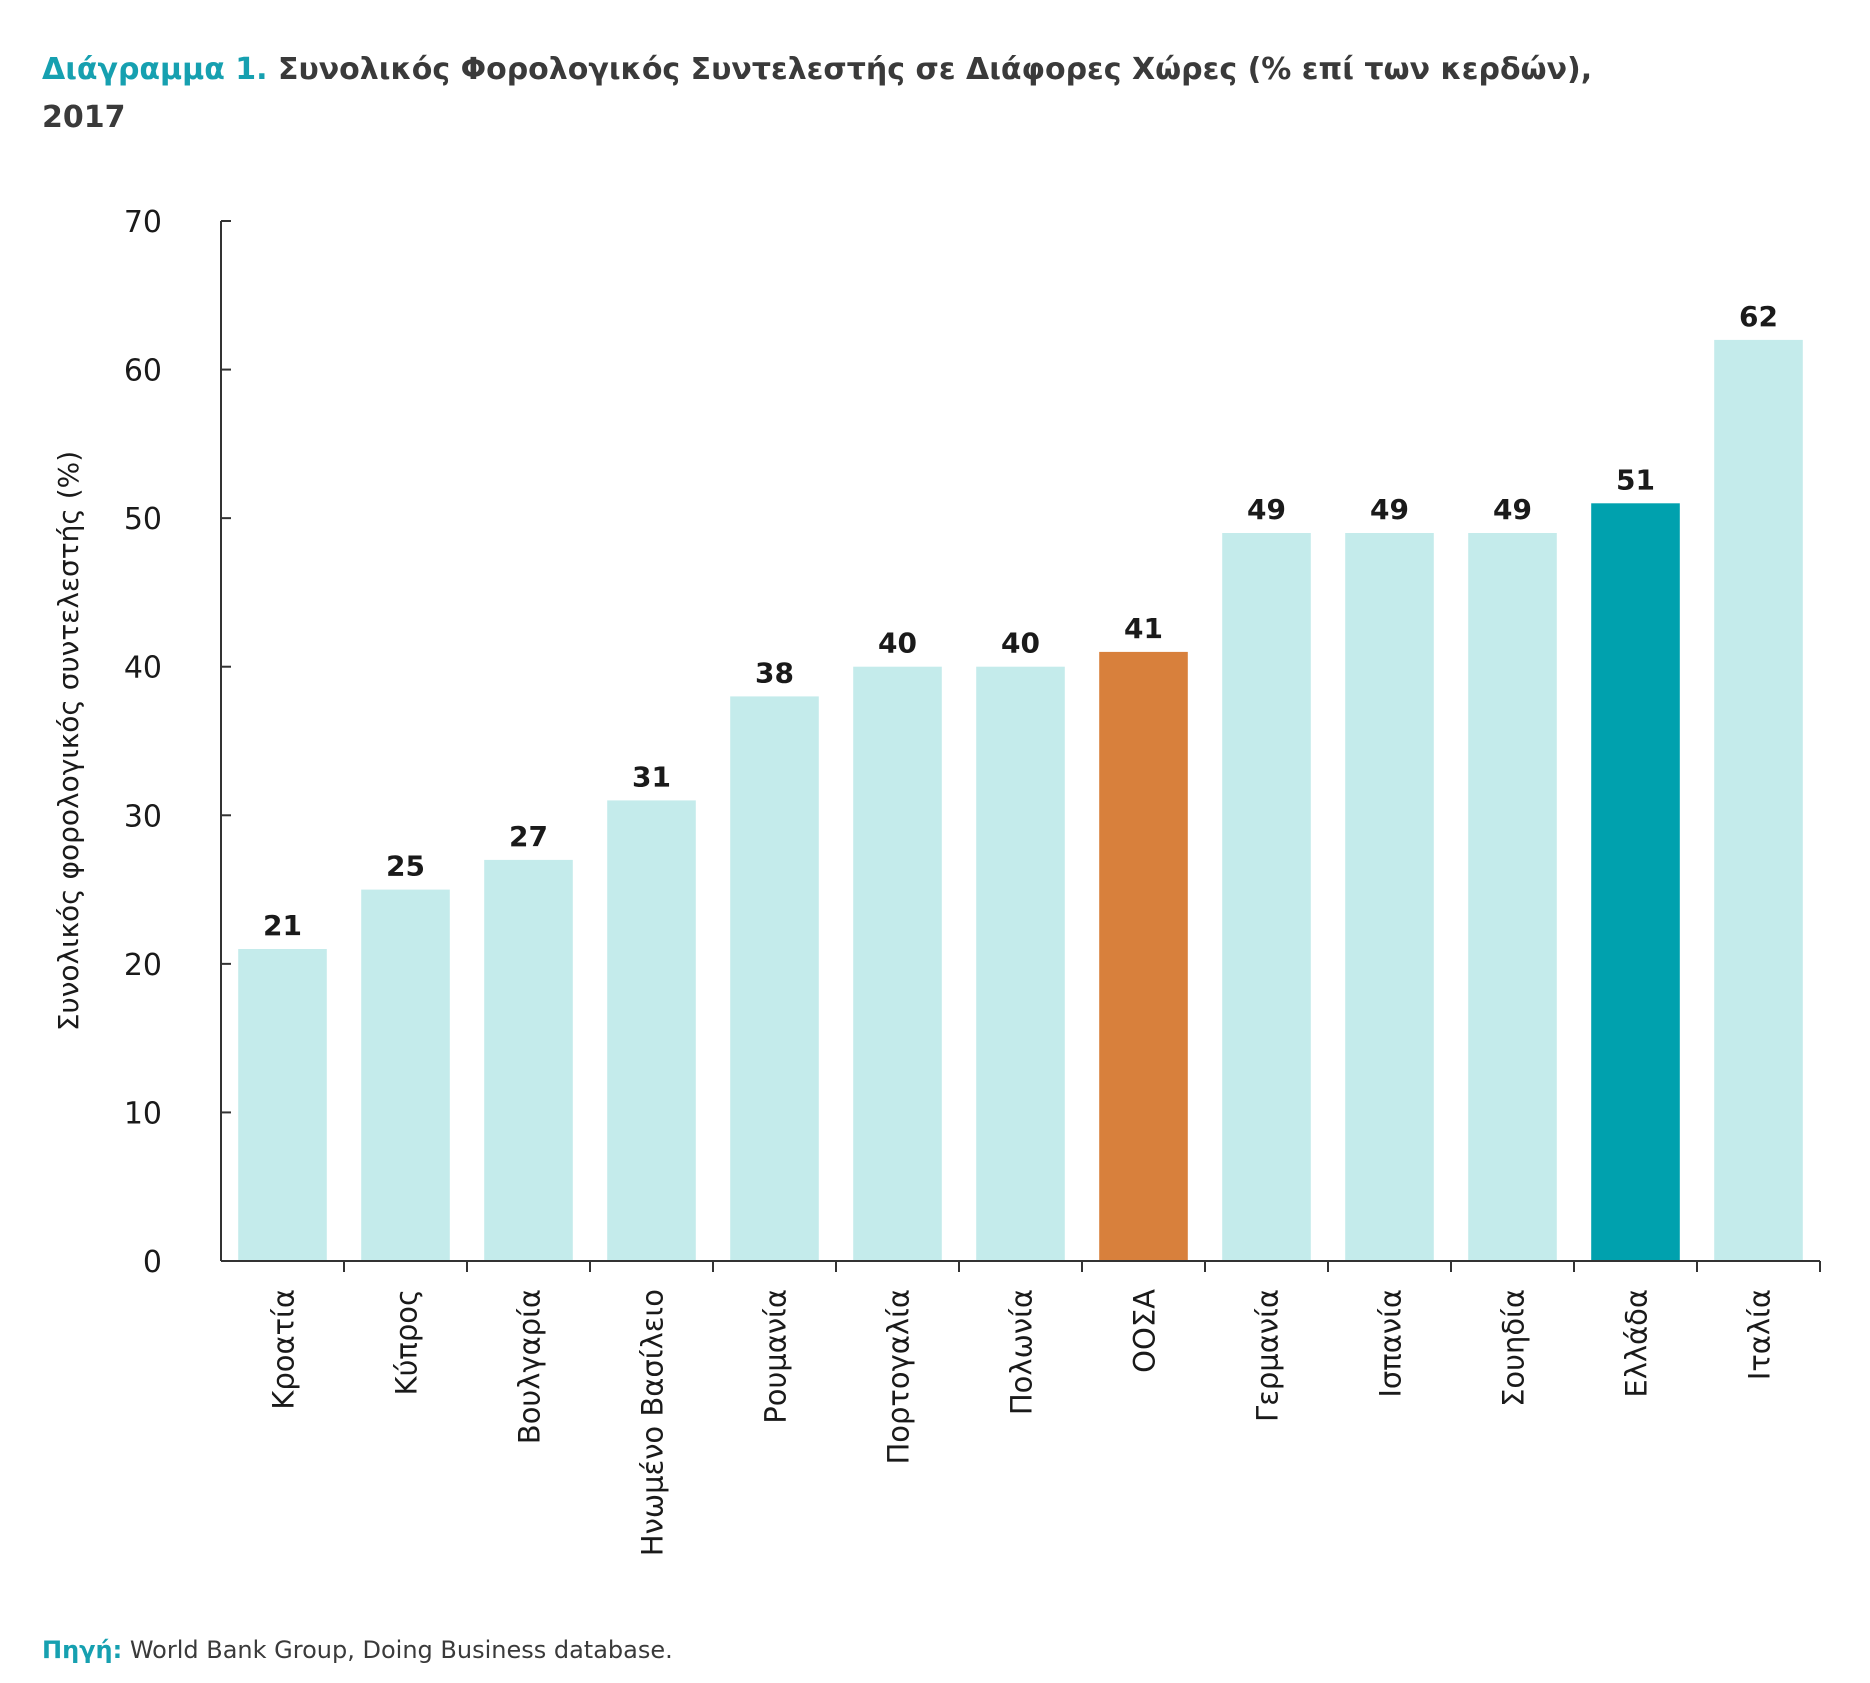 This screenshot has width=1870, height=1683. I want to click on y-tick-label: 0, so click(152, 1262).